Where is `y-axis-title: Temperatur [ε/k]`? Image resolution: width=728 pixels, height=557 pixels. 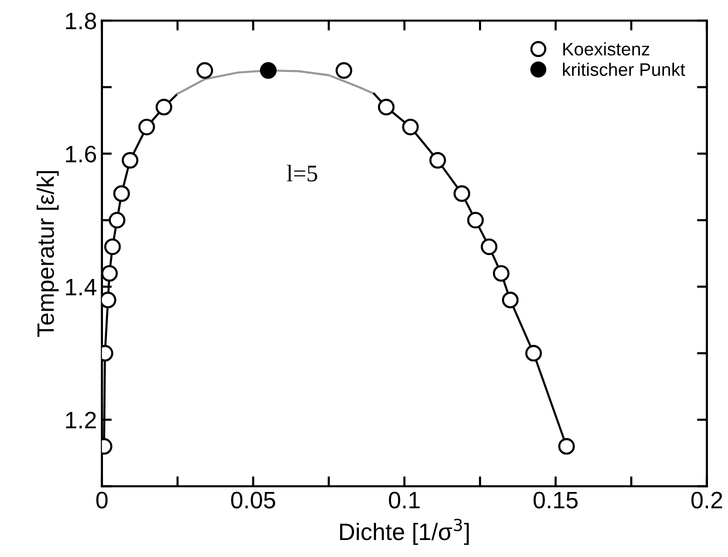 y-axis-title: Temperatur [ε/k] is located at coordinates (47, 254).